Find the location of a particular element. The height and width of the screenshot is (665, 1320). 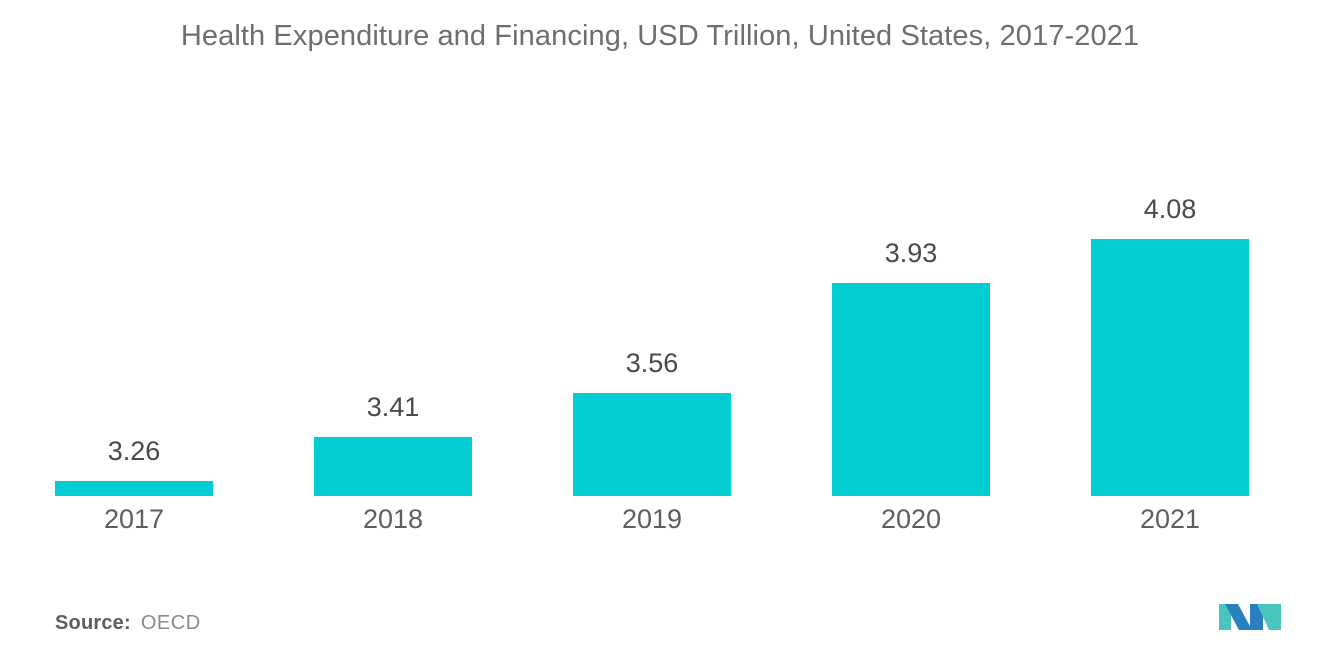

x-axis-label-2020: 2020 is located at coordinates (911, 519).